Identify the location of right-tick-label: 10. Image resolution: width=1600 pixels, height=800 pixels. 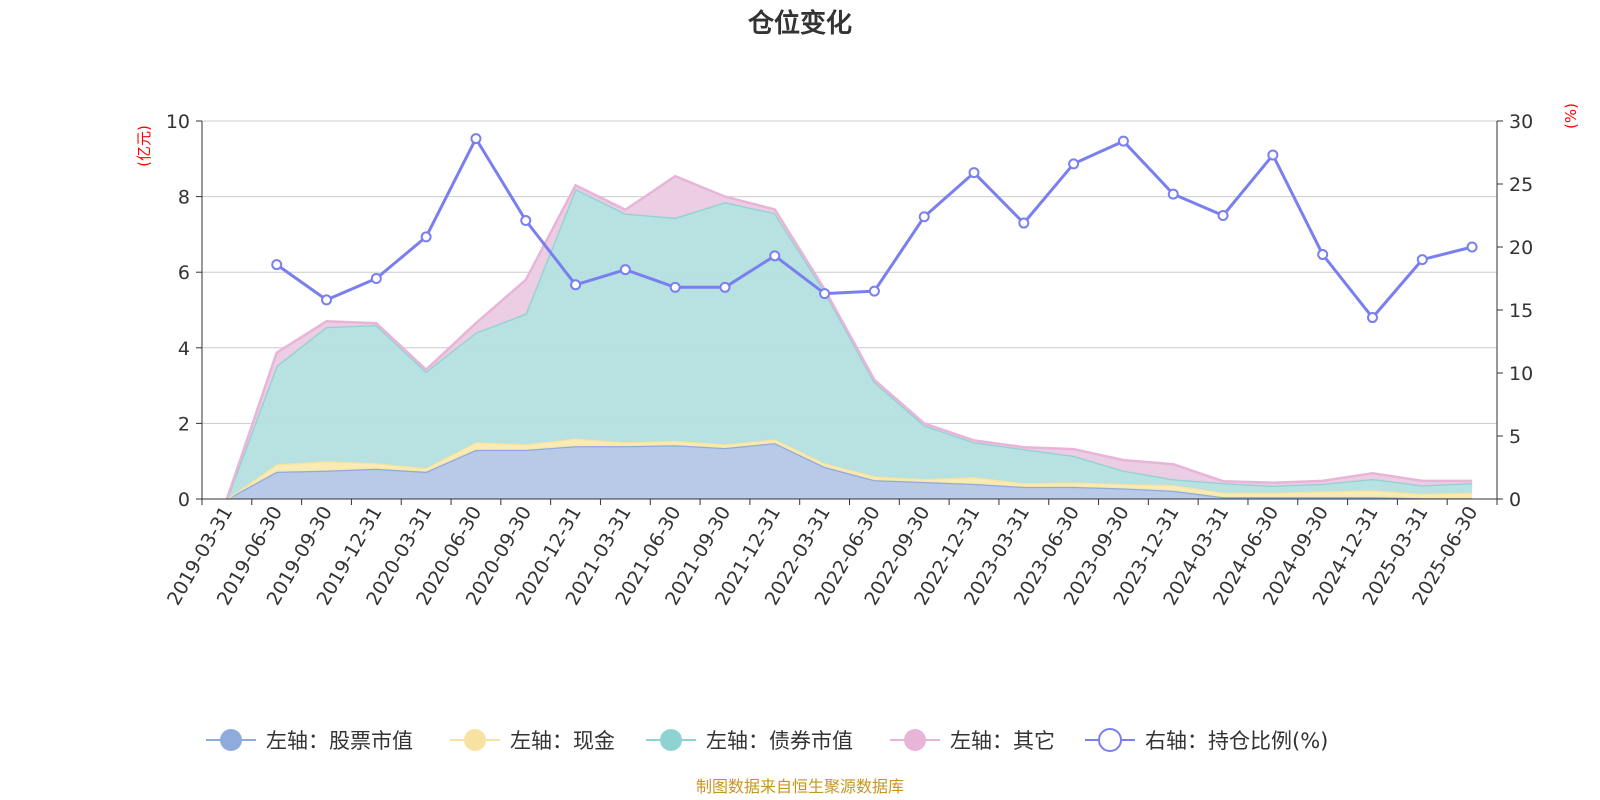
(1521, 374).